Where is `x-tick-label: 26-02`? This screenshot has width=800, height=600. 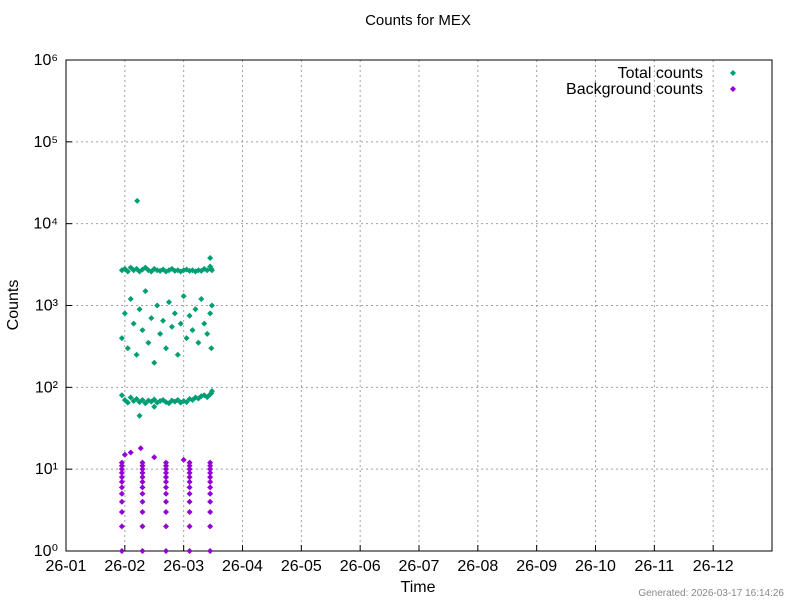
x-tick-label: 26-02 is located at coordinates (124, 566).